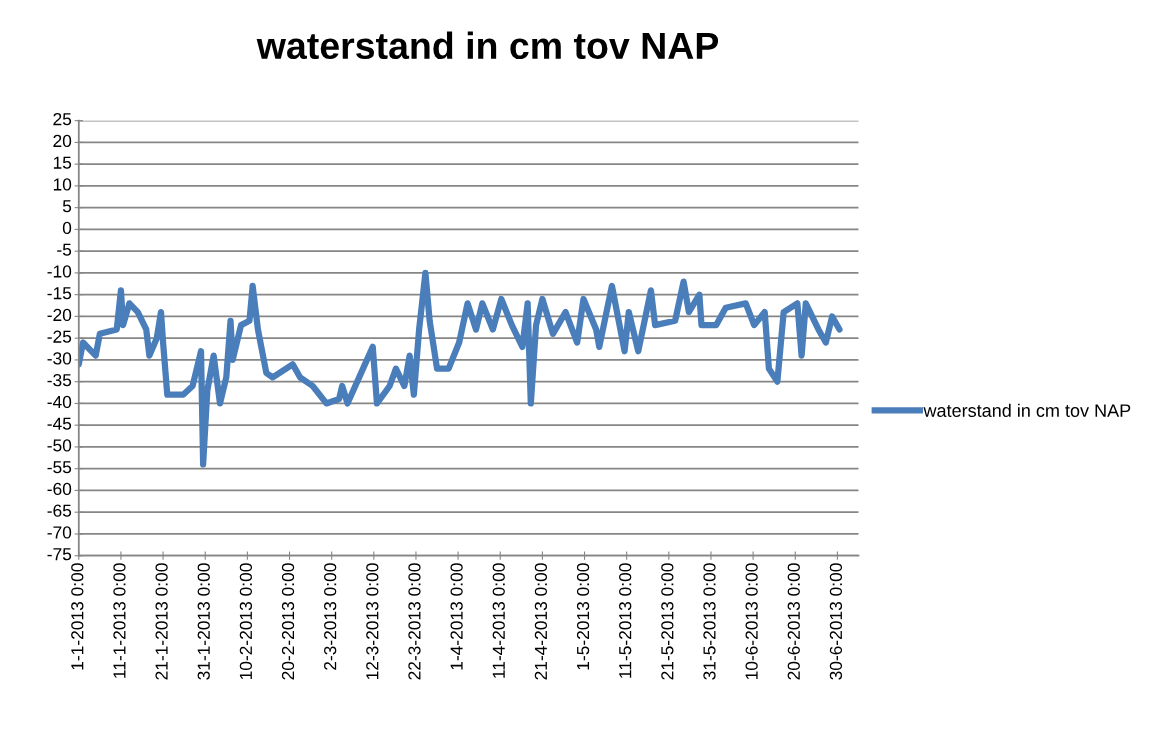  What do you see at coordinates (59, 336) in the screenshot?
I see `y-tick-label: -25` at bounding box center [59, 336].